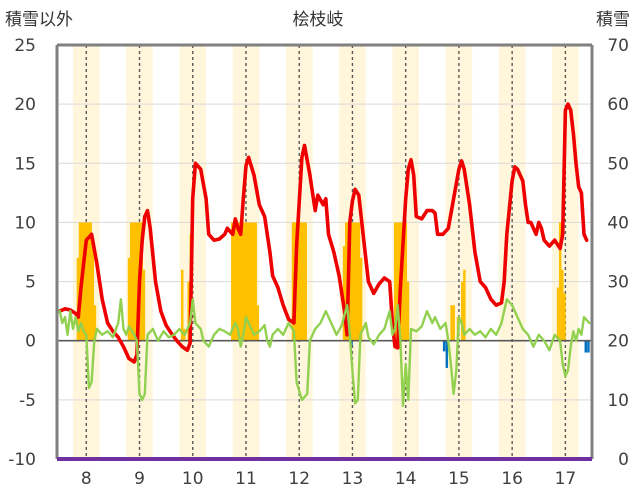 This screenshot has height=501, width=636. Describe the element at coordinates (139, 479) in the screenshot. I see `x-tick-label: 9` at that location.